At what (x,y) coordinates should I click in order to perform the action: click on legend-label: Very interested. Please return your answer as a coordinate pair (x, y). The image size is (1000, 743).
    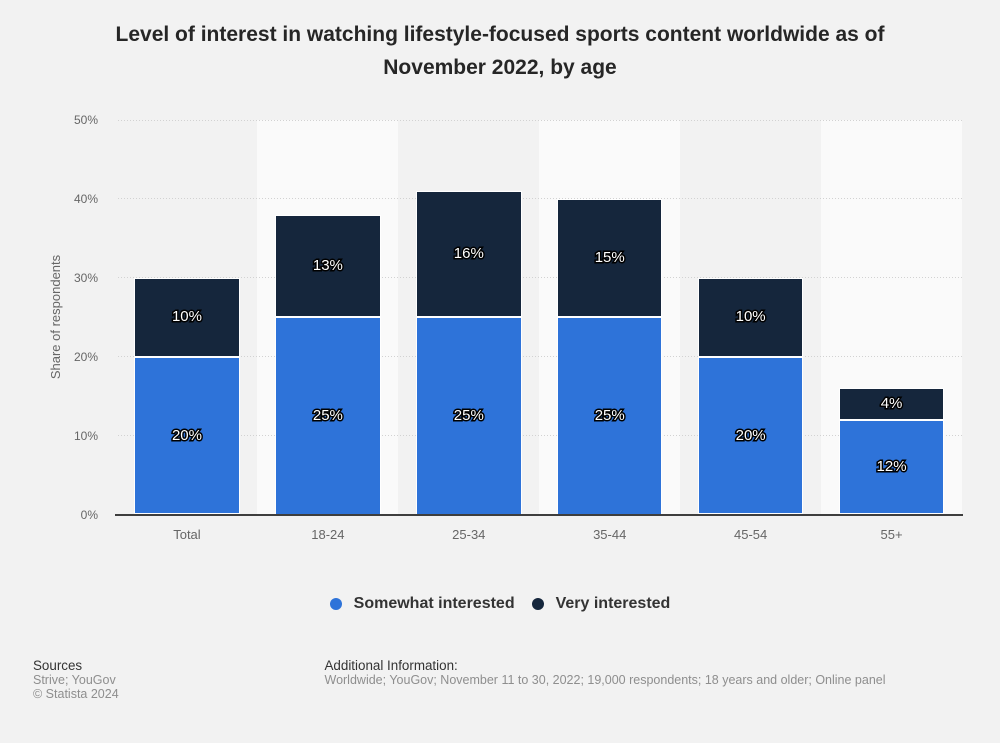
    Looking at the image, I should click on (613, 603).